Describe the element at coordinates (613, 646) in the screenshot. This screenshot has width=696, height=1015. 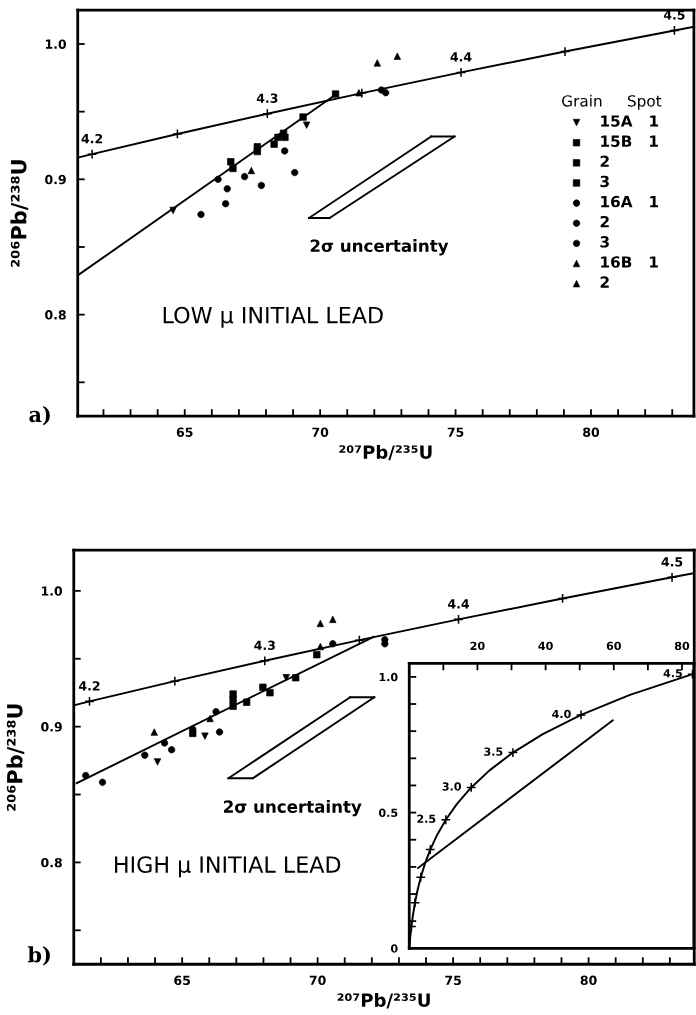
I see `x-tick-label: 60` at that location.